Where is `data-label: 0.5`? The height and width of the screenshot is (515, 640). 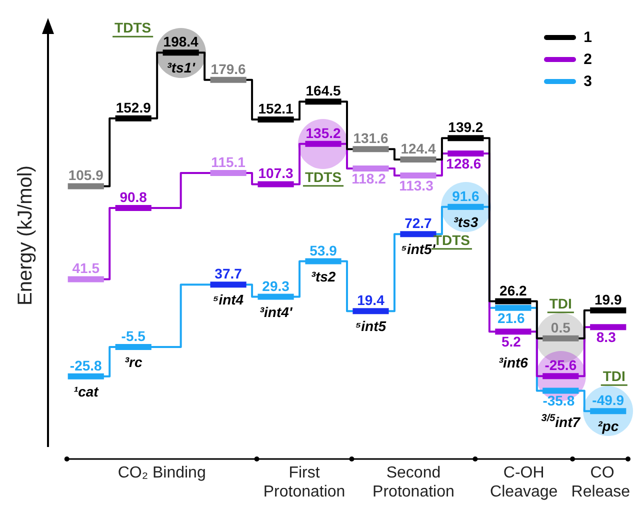 data-label: 0.5 is located at coordinates (560, 327).